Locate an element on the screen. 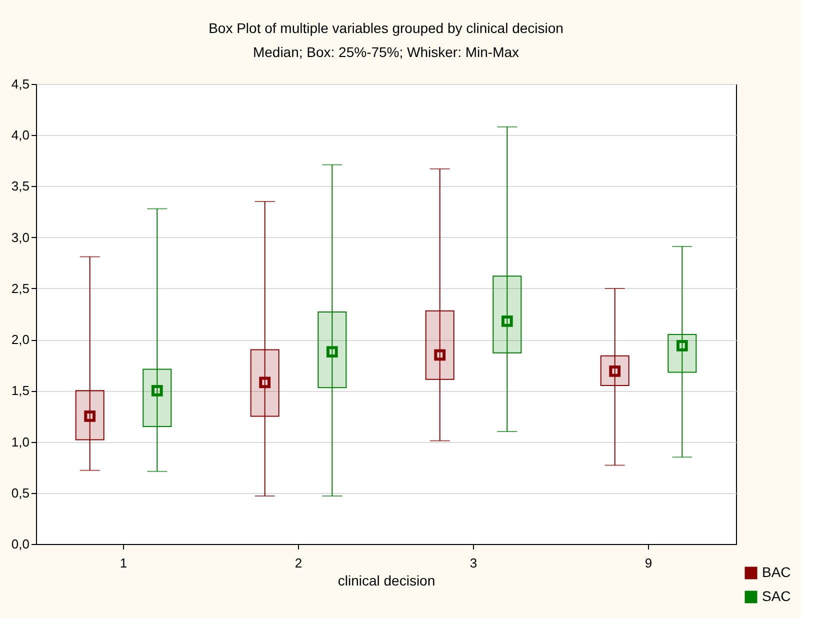  x-tick-label: 2 is located at coordinates (298, 563).